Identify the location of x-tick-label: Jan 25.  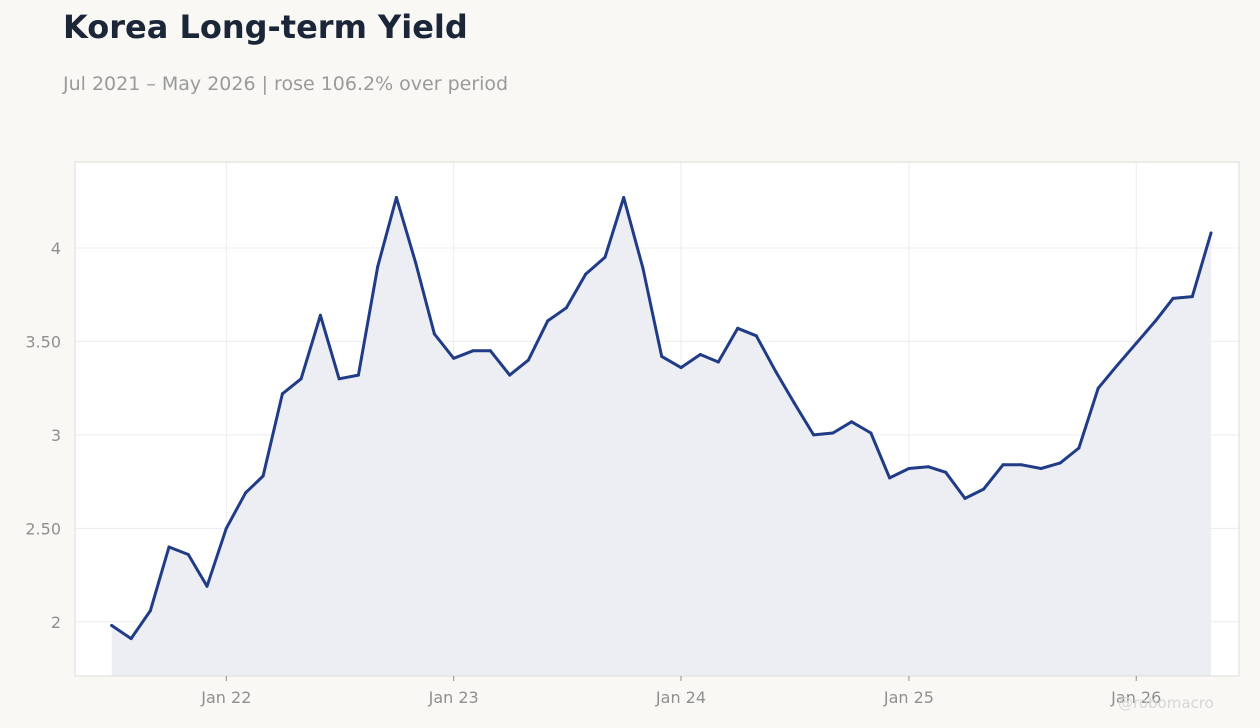
(908, 697).